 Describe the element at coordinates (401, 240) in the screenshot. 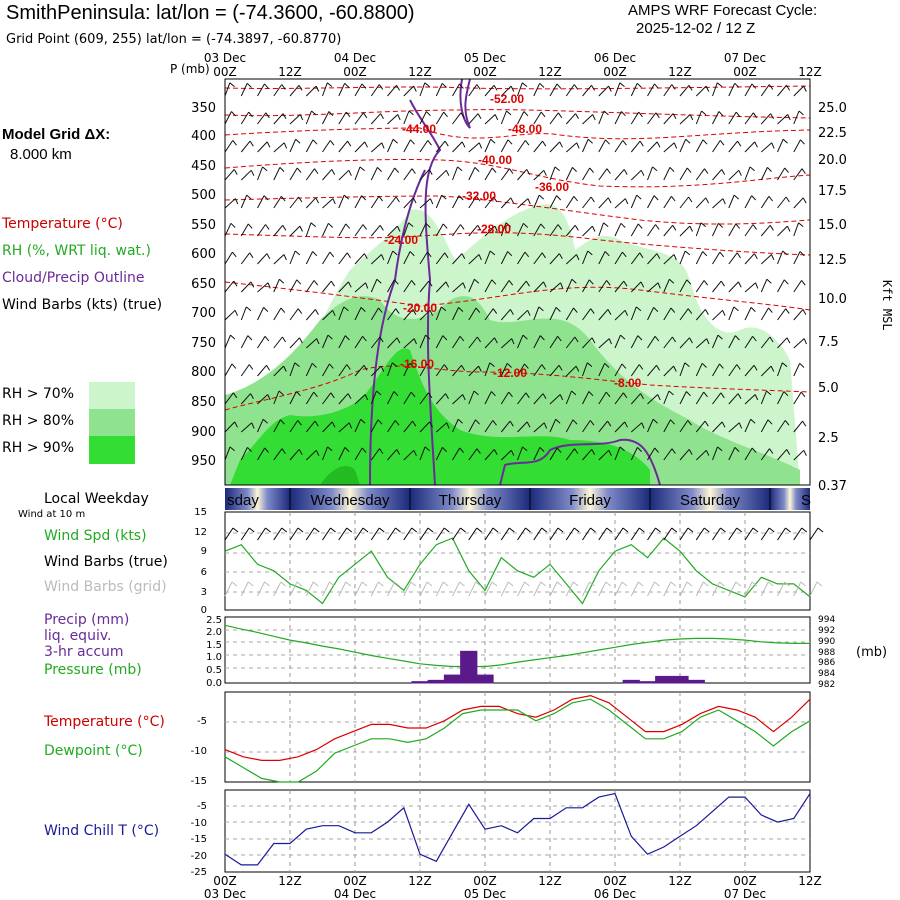

I see `temp-label-minus24: -24.00` at that location.